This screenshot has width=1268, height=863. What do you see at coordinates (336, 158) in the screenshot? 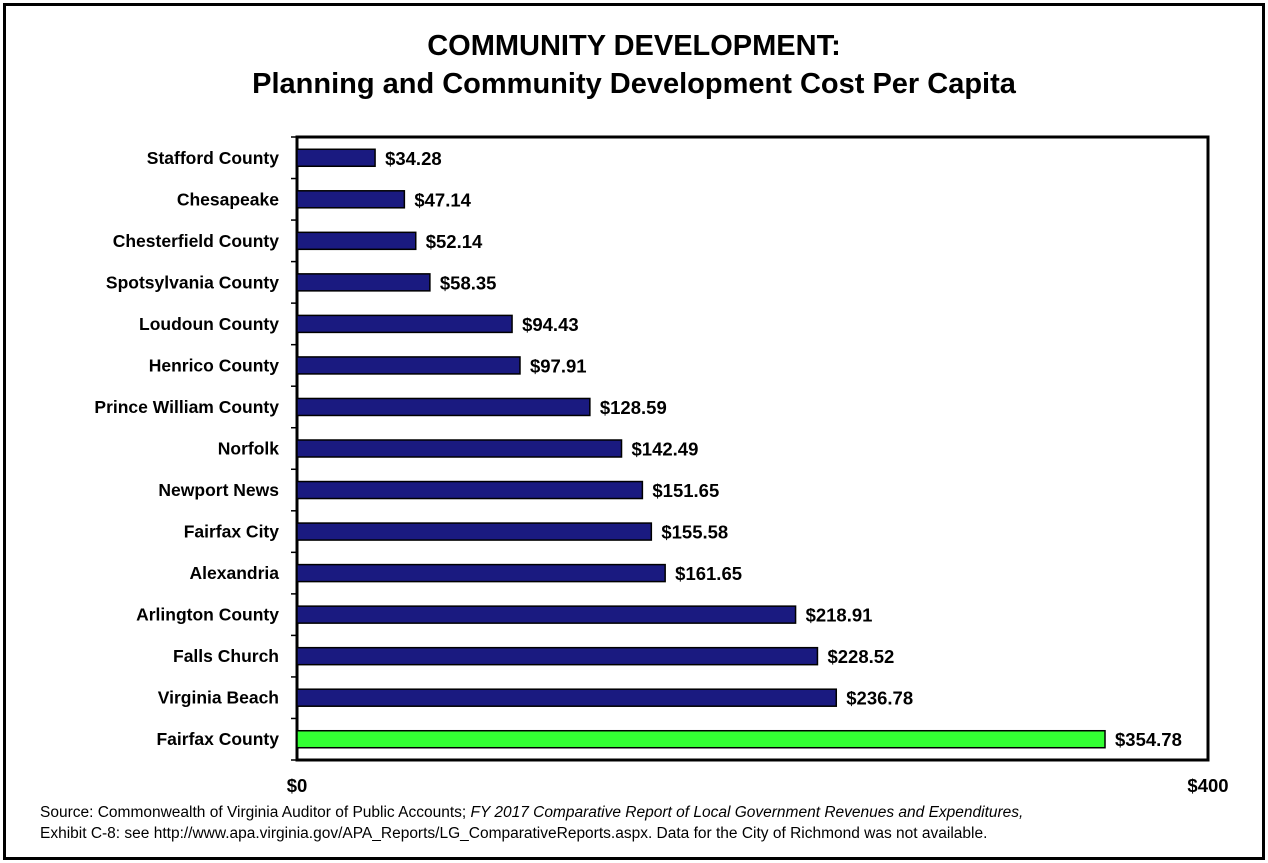
I see `bar-stafford-county` at bounding box center [336, 158].